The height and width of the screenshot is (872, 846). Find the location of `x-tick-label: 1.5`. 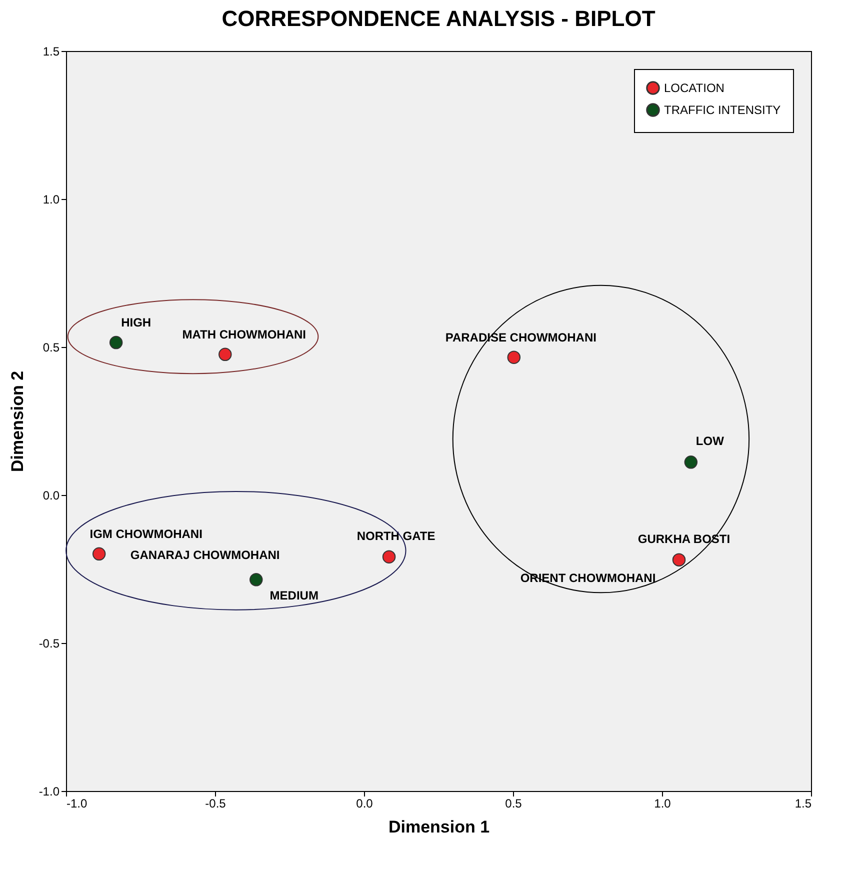

x-tick-label: 1.5 is located at coordinates (803, 803).